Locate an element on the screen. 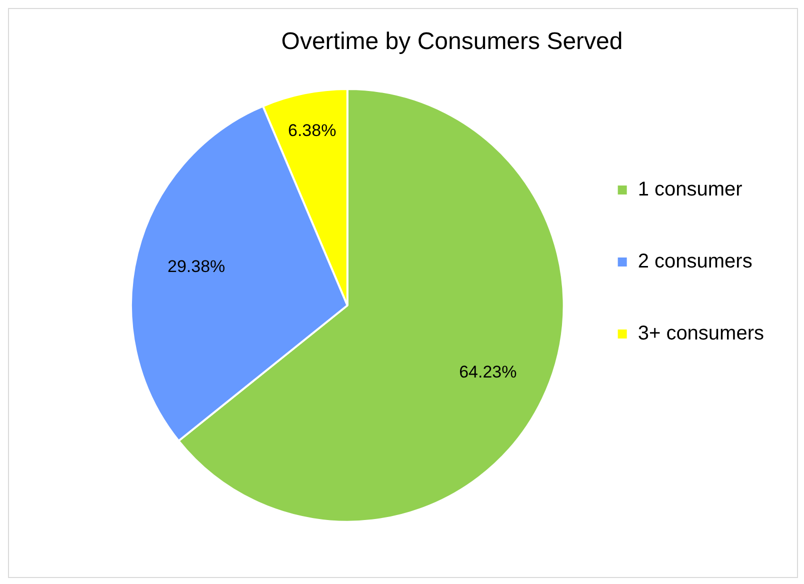 Image resolution: width=804 pixels, height=584 pixels. data-label: 6.38% is located at coordinates (312, 130).